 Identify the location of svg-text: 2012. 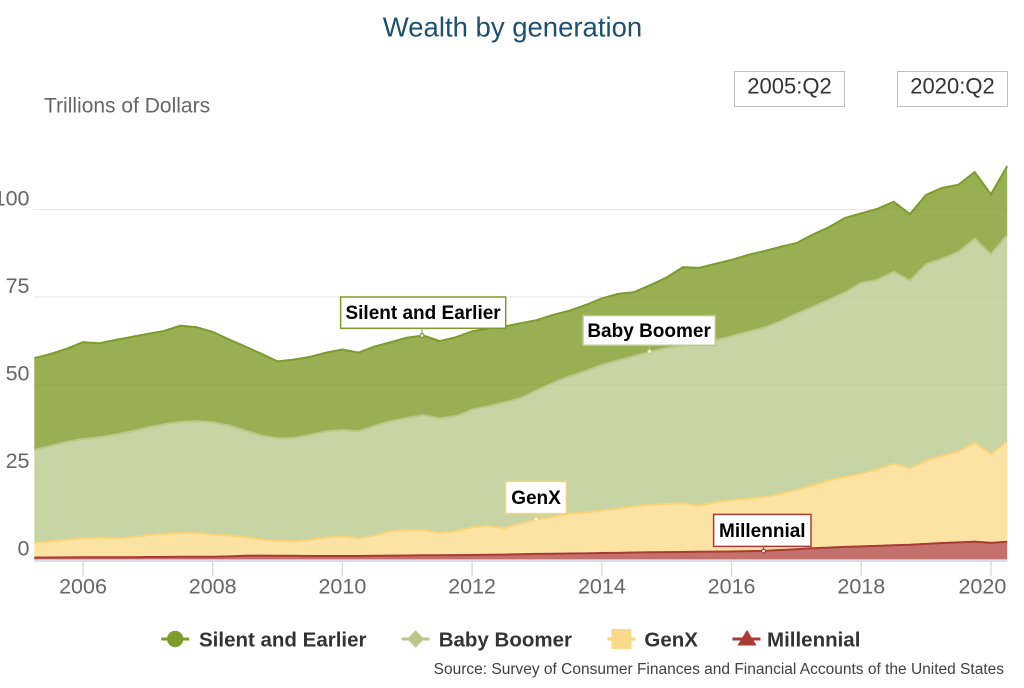
(472, 587).